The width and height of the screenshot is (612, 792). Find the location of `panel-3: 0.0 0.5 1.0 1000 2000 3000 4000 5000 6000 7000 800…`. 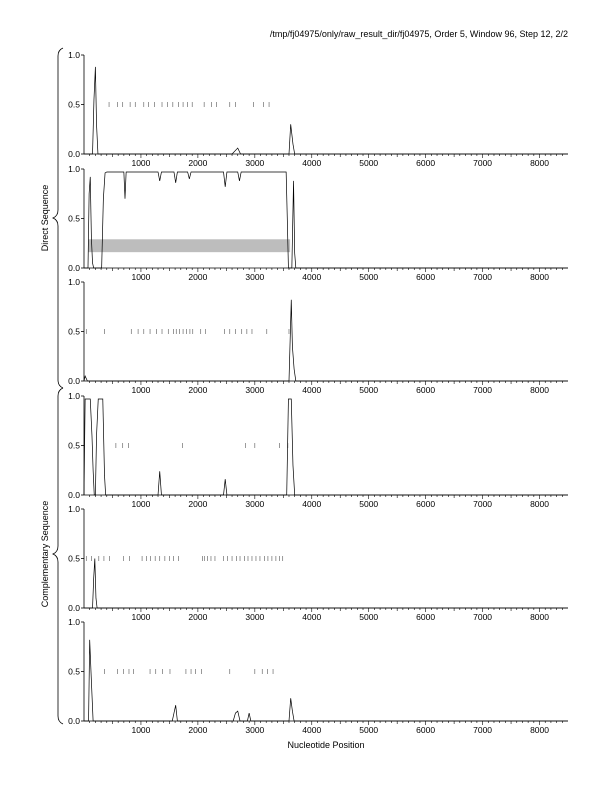

panel-3: 0.0 0.5 1.0 1000 2000 3000 4000 5000 6000 7000 800… is located at coordinates (318, 336).